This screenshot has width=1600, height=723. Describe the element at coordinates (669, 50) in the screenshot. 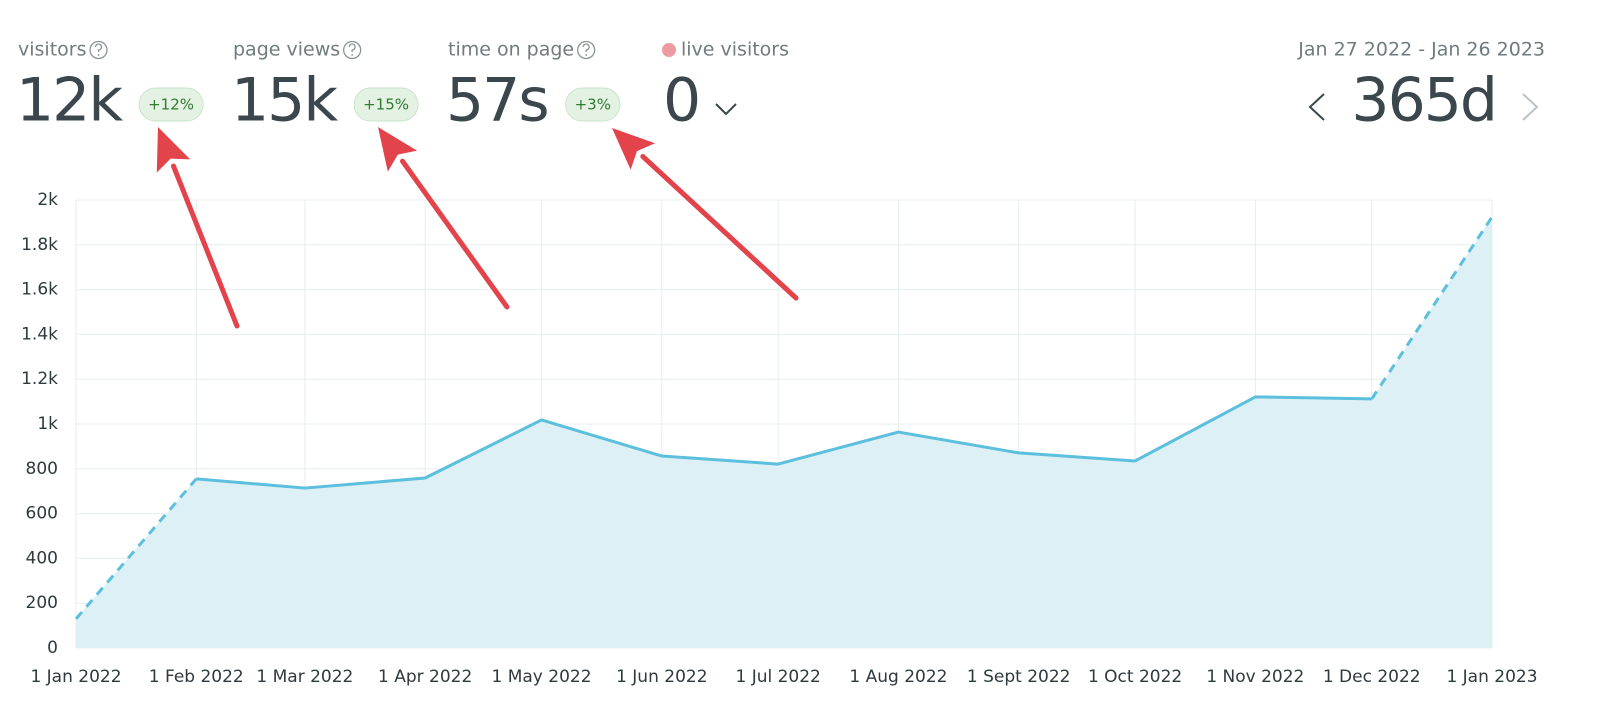

I see `live-dot` at that location.